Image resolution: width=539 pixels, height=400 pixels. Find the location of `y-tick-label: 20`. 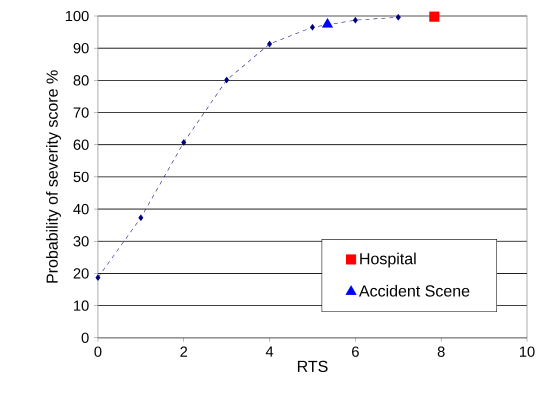

y-tick-label: 20 is located at coordinates (81, 273).